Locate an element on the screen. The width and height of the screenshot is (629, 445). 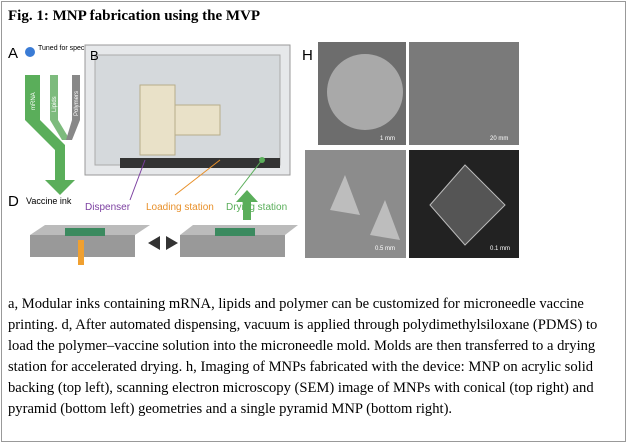
scale-bar: 1 mm is located at coordinates (387, 139).